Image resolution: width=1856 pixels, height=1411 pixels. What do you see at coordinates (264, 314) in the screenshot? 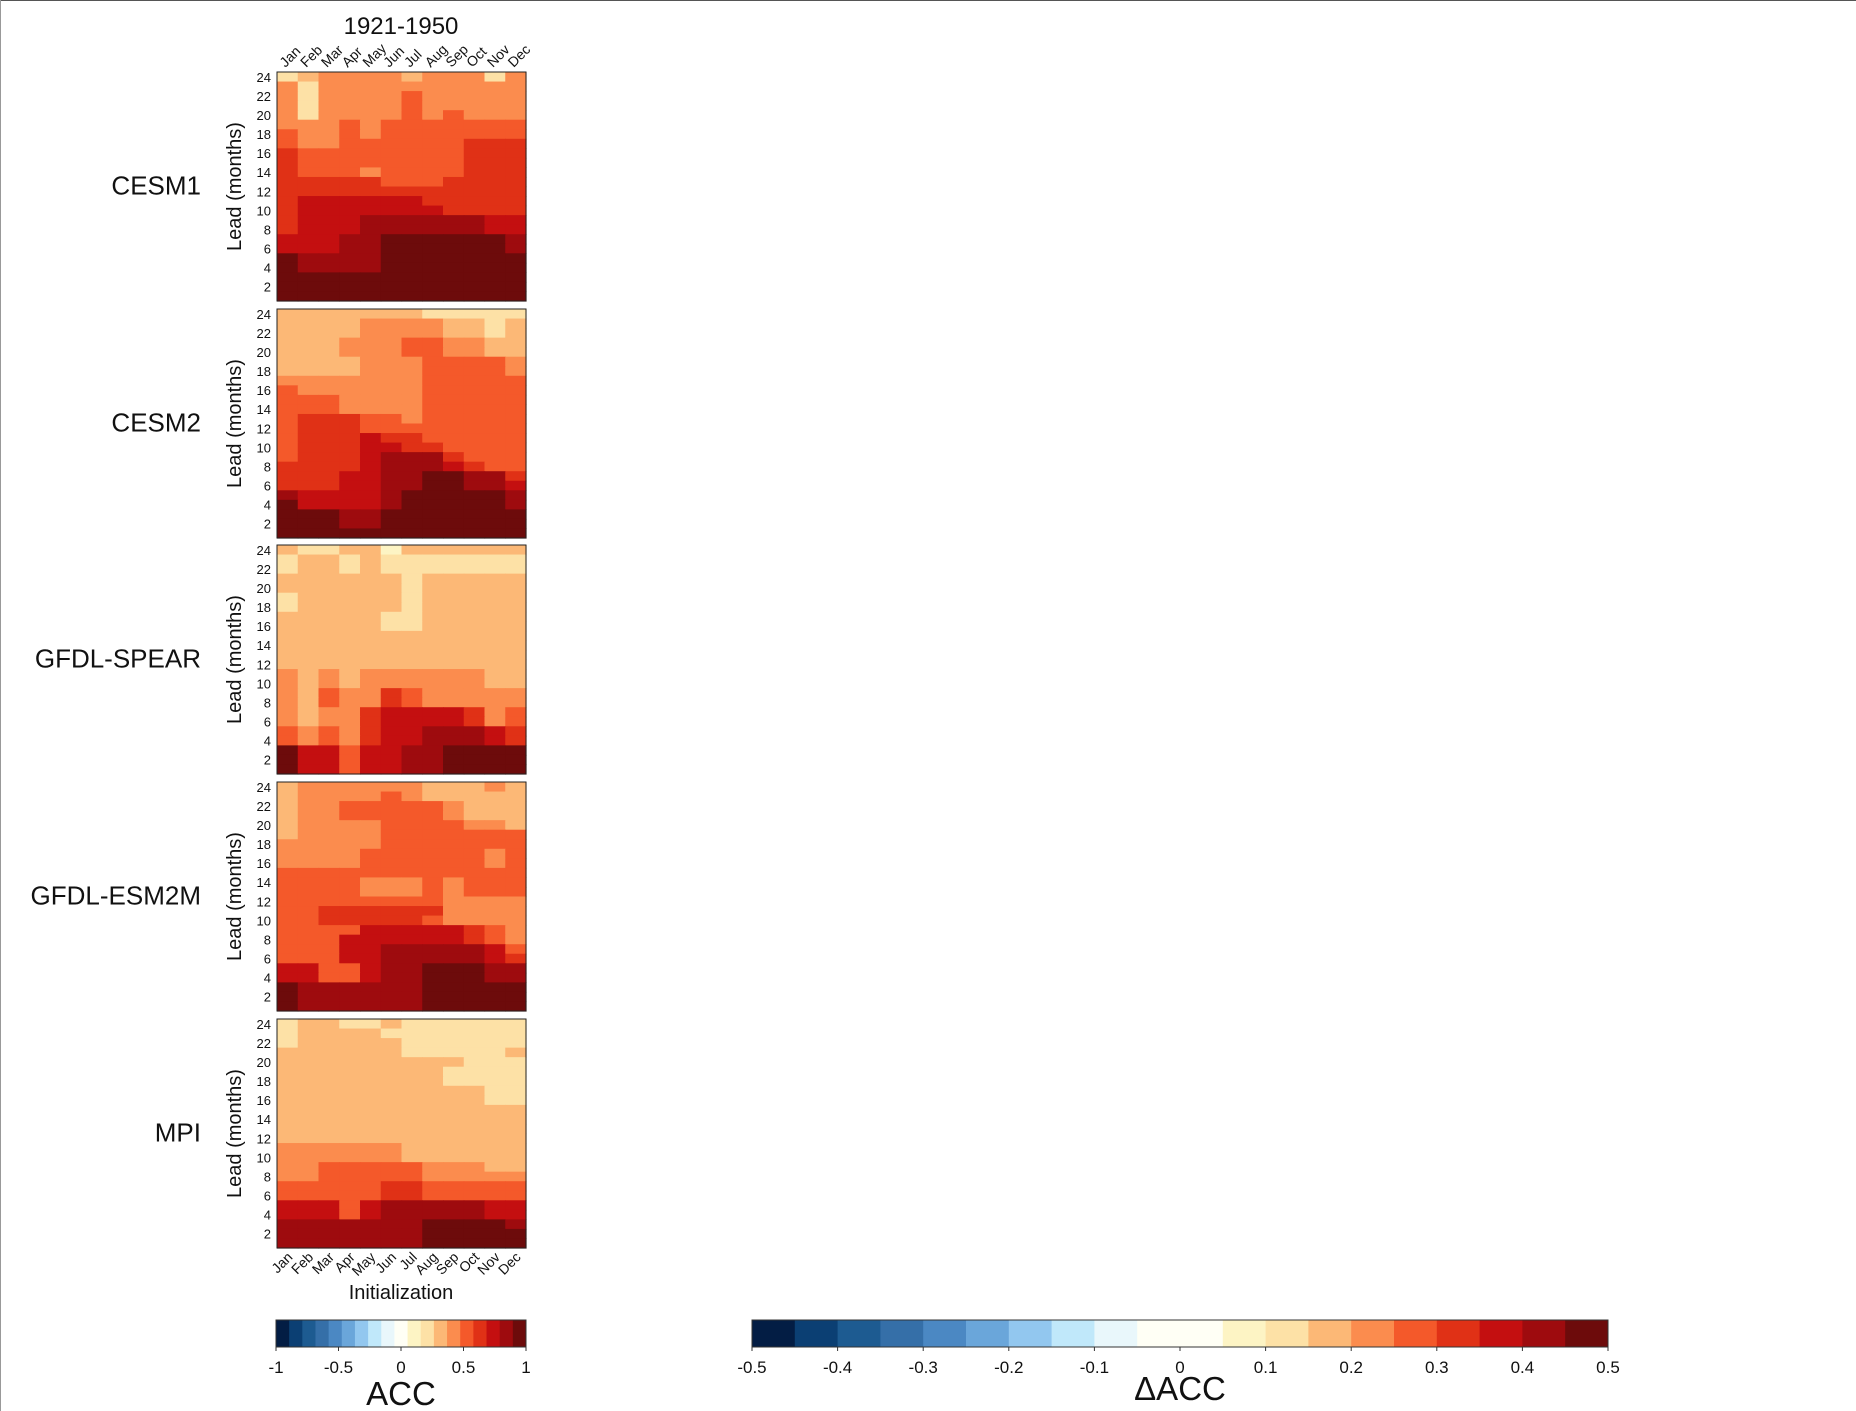
I see `lead-tick-label: 24` at bounding box center [264, 314].